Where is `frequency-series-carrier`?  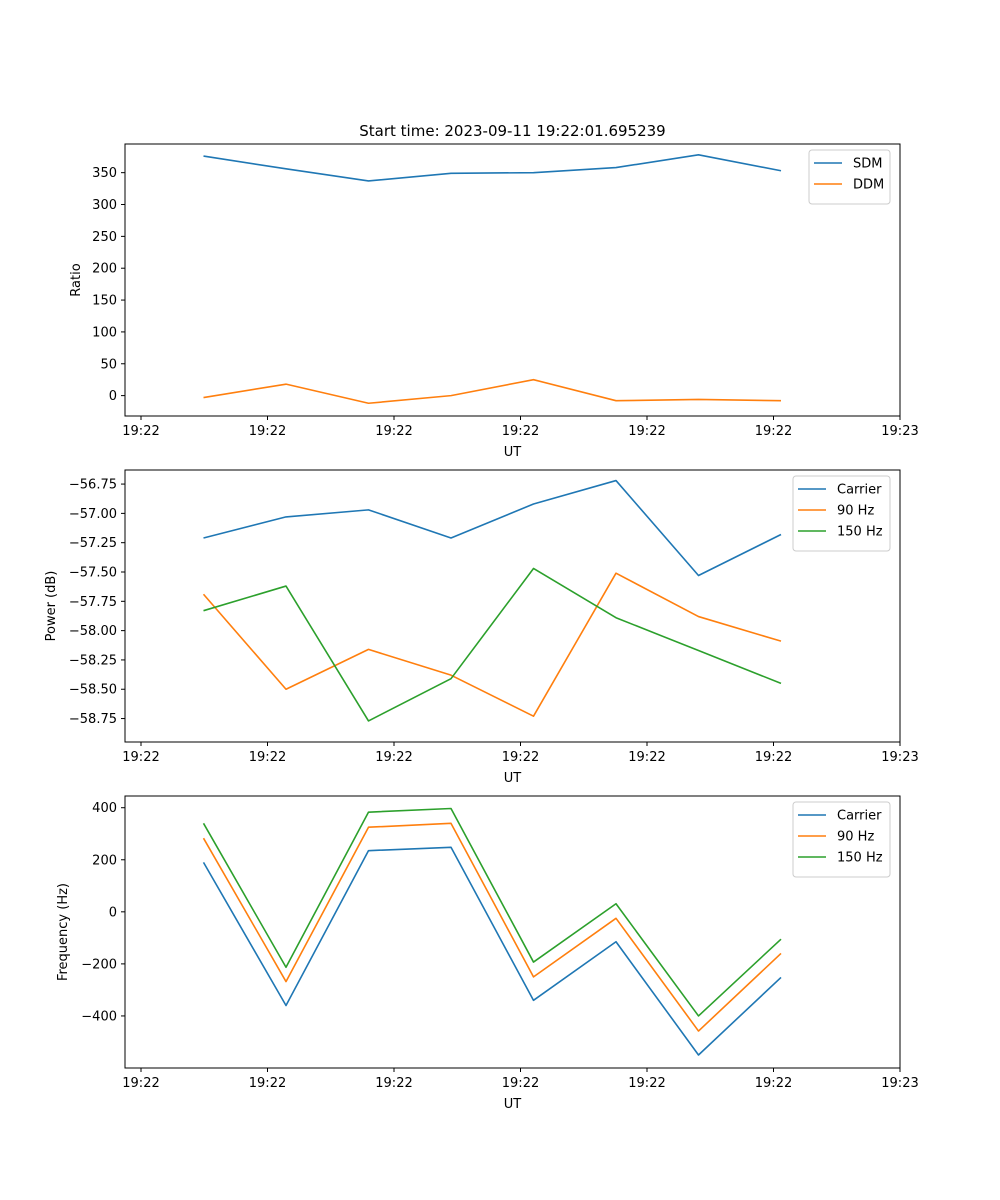
frequency-series-carrier is located at coordinates (492, 951).